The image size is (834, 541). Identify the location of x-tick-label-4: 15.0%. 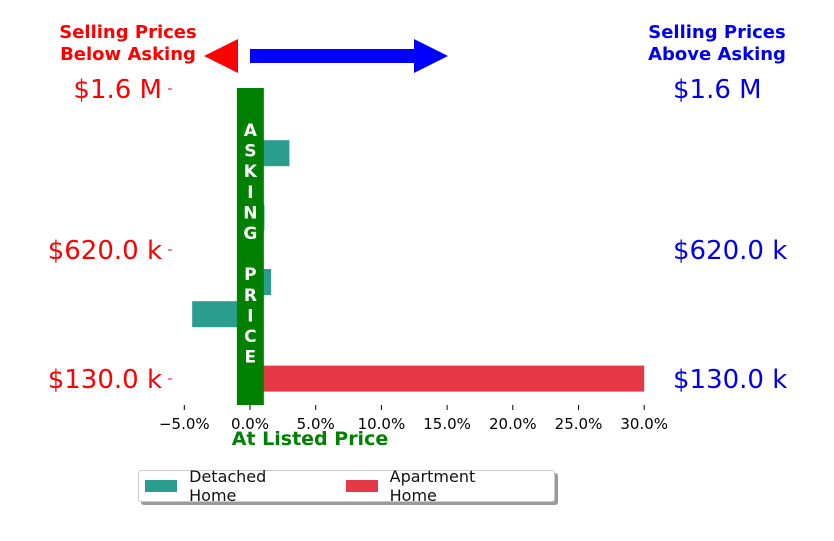
(447, 424).